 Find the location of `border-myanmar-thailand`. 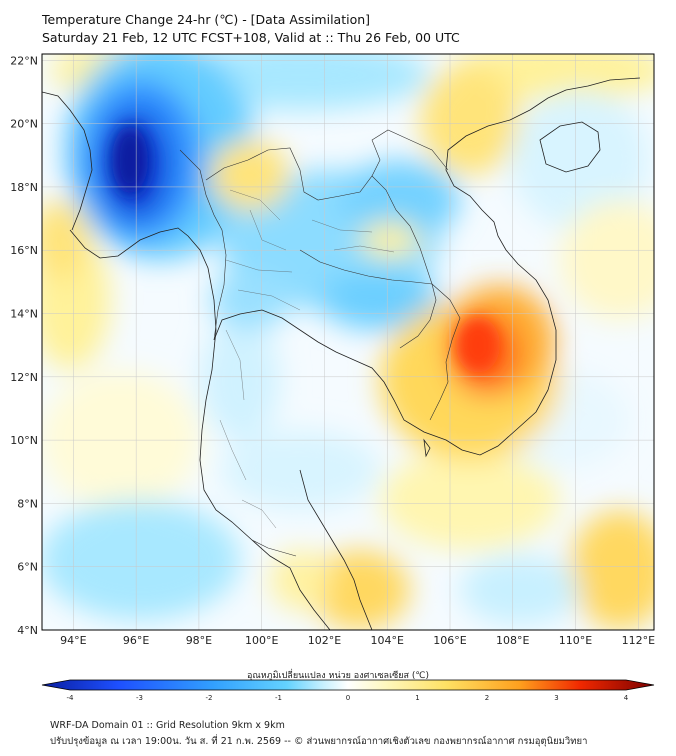

border-myanmar-thailand is located at coordinates (203, 245).